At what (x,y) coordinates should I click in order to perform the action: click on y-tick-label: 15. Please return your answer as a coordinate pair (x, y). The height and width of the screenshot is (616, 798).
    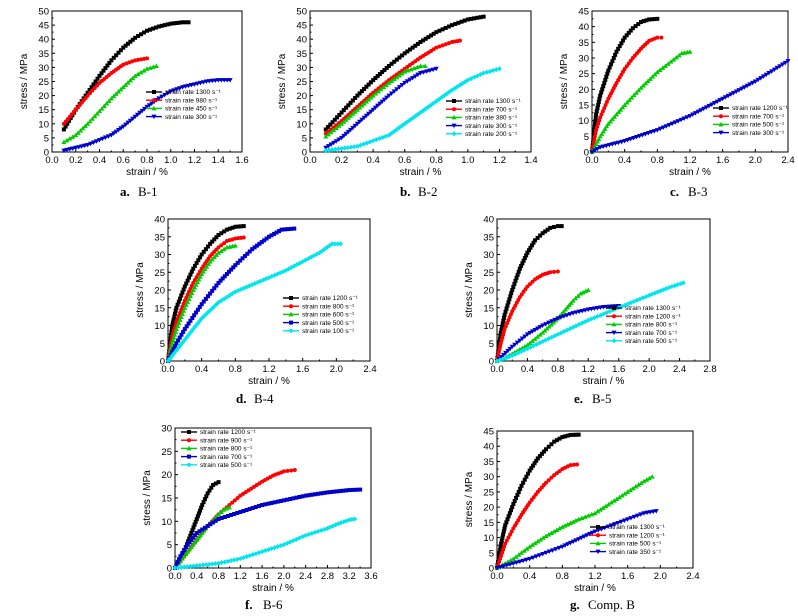
    Looking at the image, I should click on (166, 499).